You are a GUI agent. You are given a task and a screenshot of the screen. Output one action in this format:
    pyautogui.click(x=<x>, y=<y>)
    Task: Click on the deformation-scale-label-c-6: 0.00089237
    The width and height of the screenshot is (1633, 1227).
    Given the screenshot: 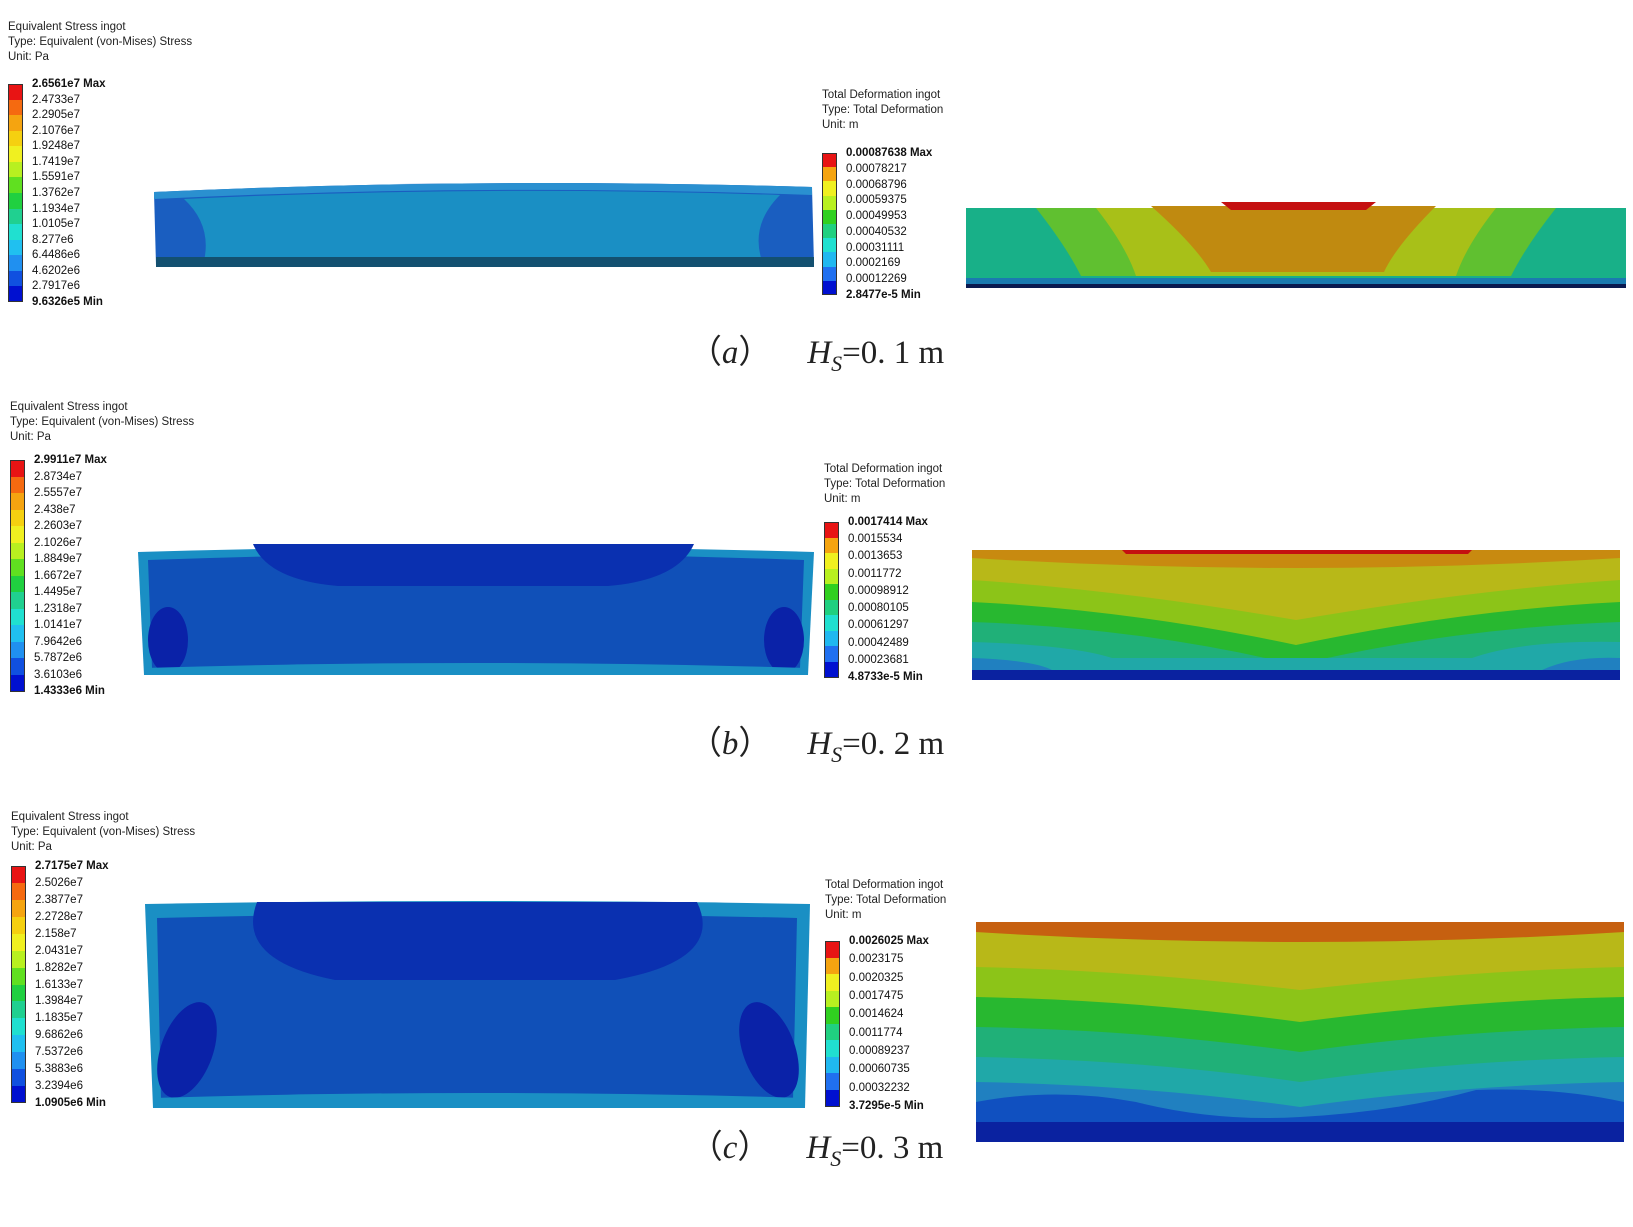 What is the action you would take?
    pyautogui.click(x=879, y=1051)
    